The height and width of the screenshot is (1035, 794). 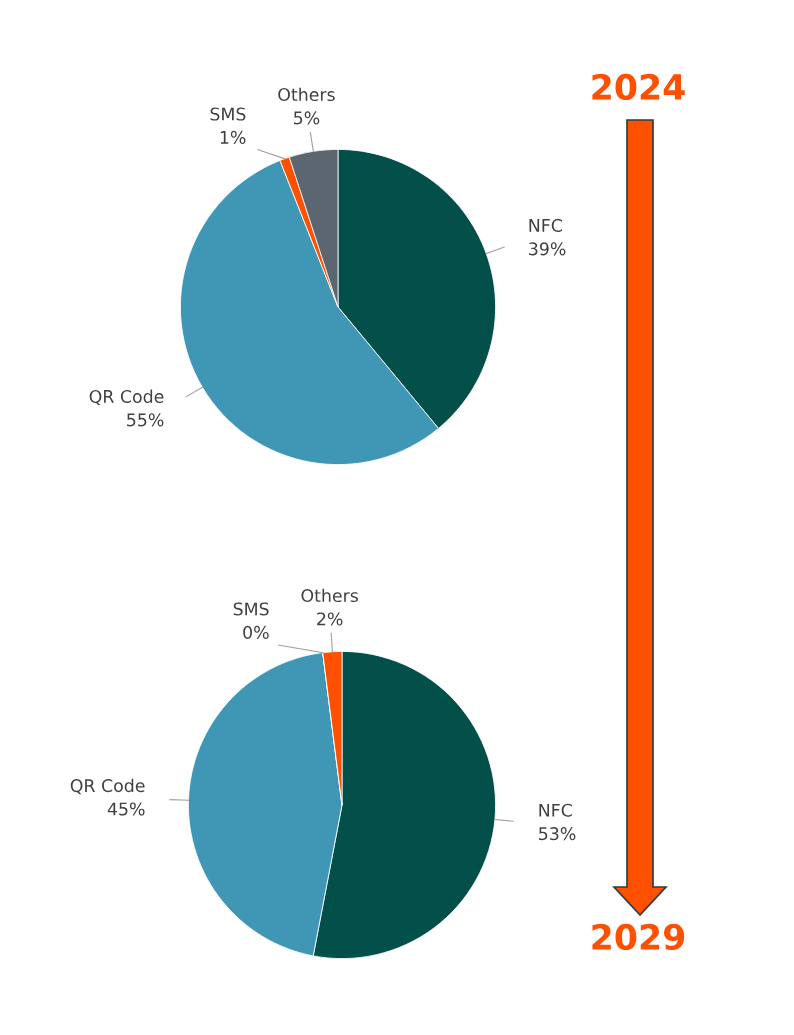 What do you see at coordinates (557, 834) in the screenshot?
I see `data-label: 53%` at bounding box center [557, 834].